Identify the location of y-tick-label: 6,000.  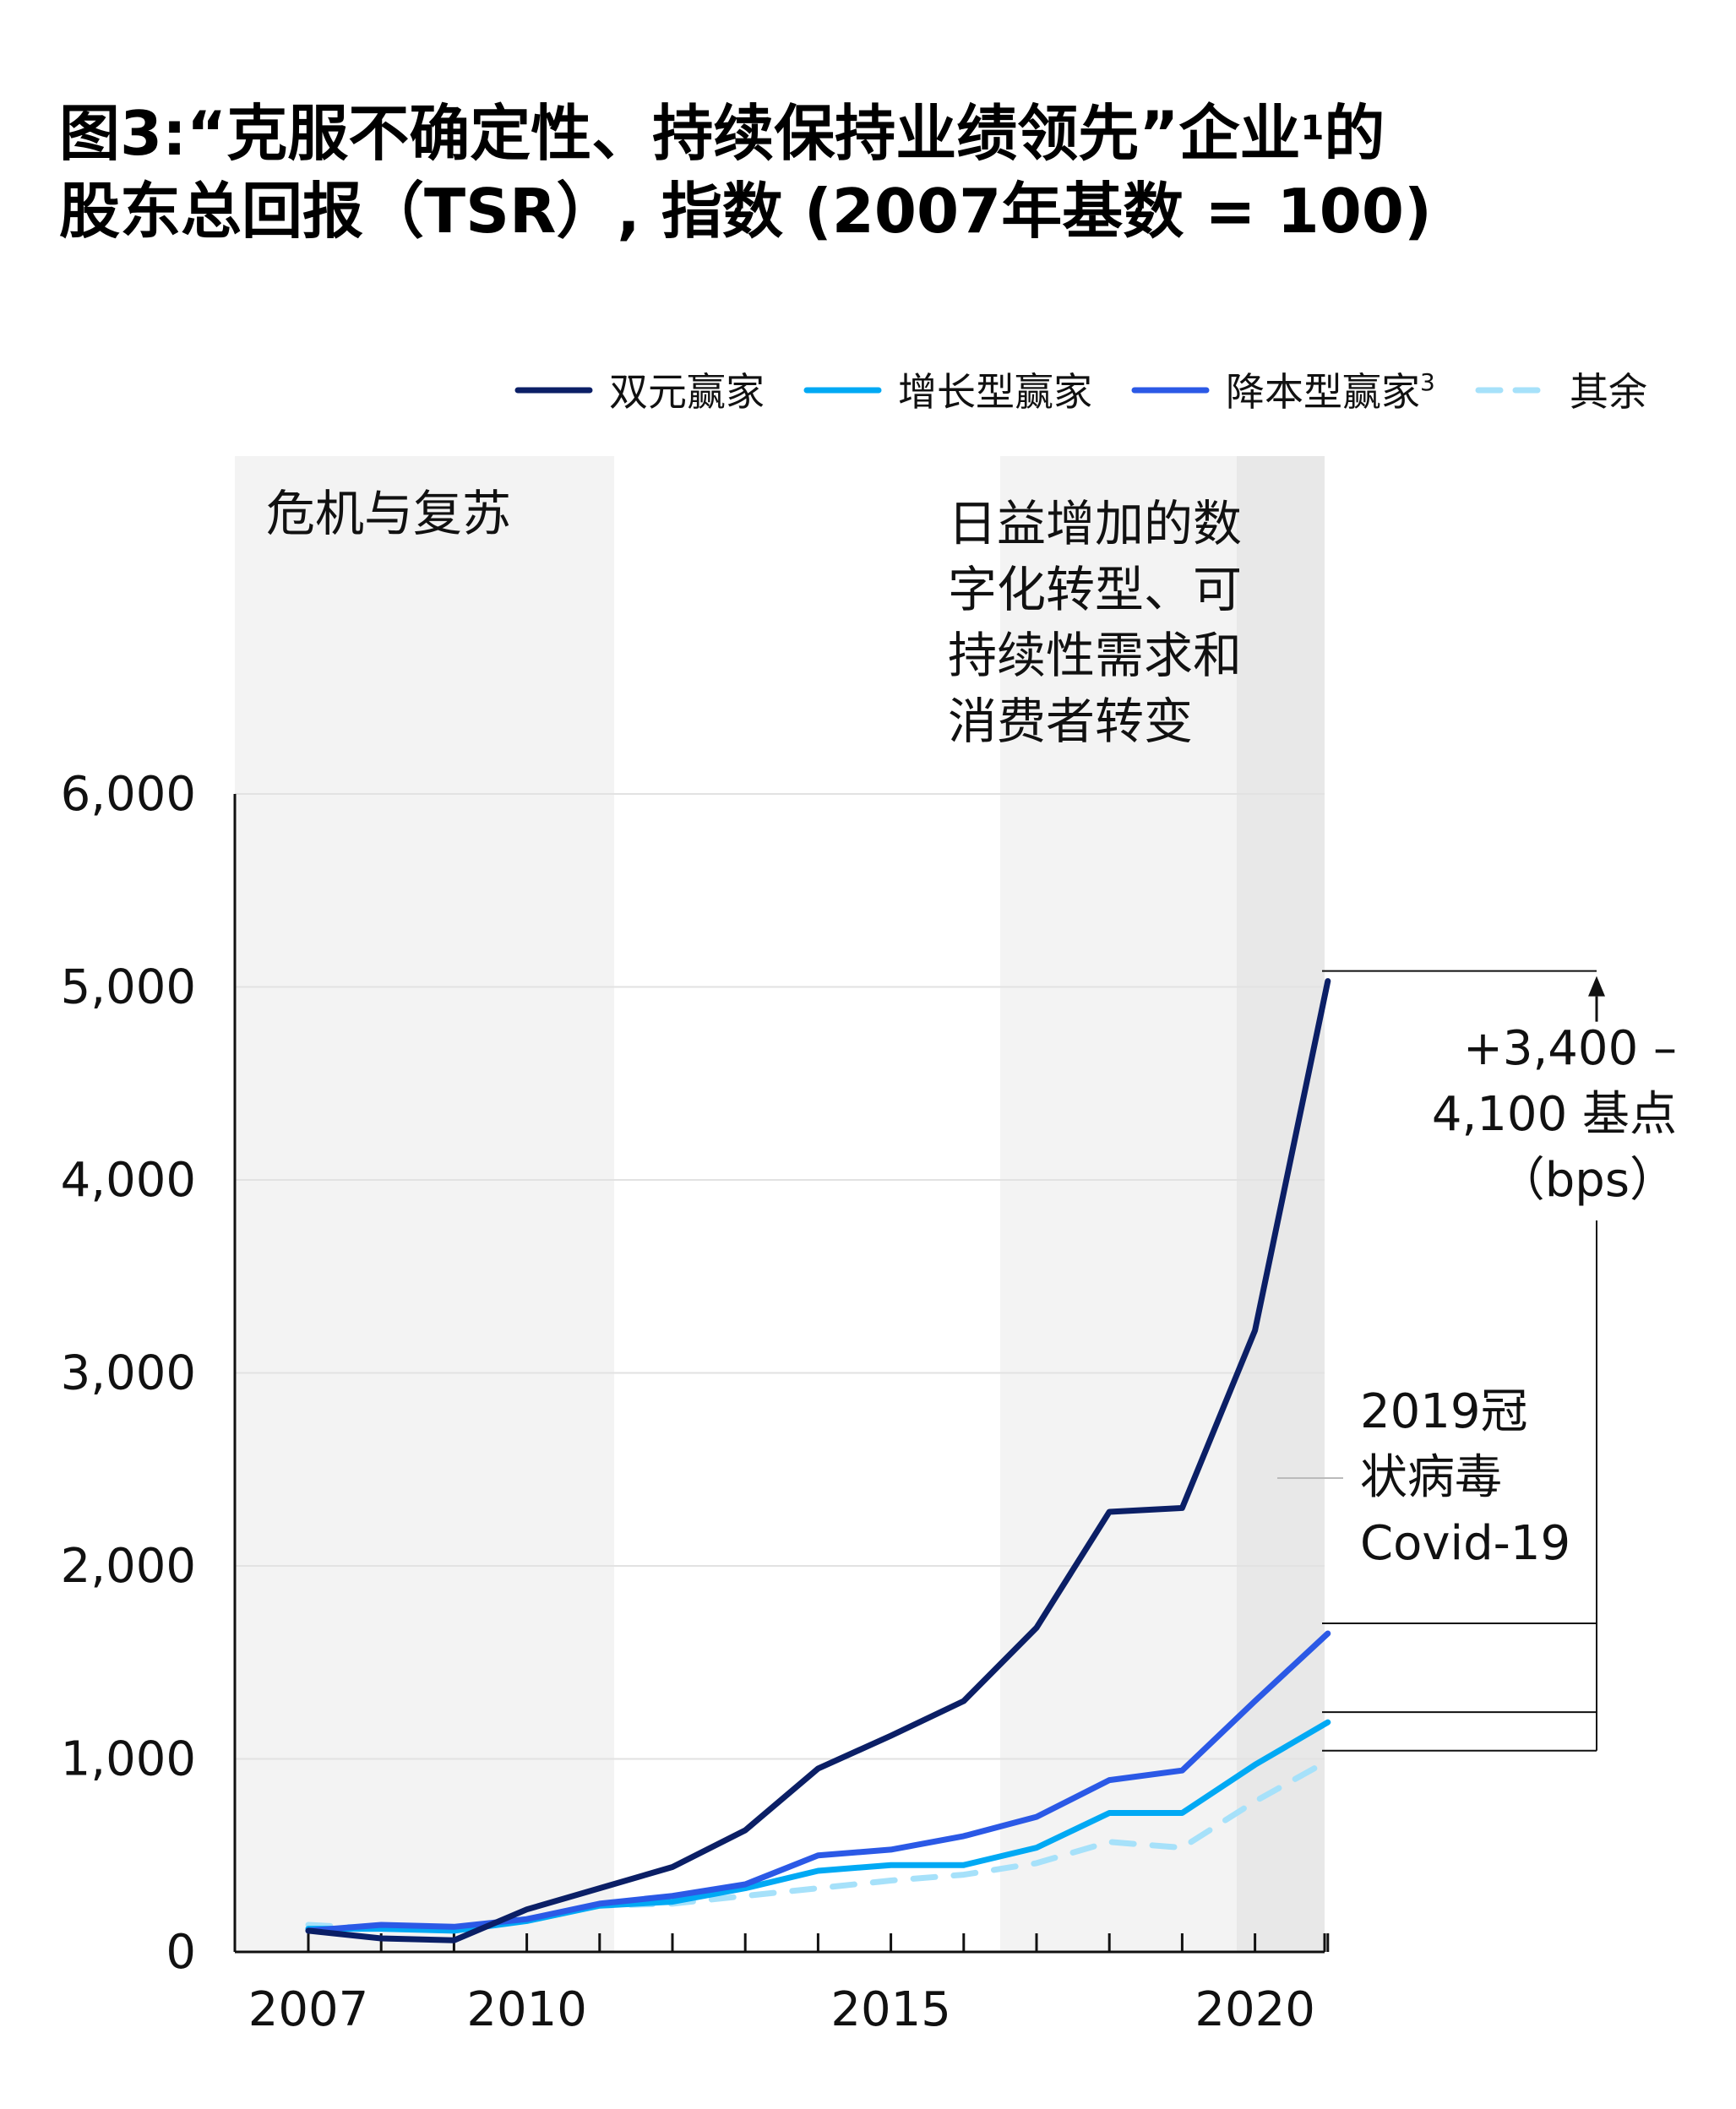
(128, 795).